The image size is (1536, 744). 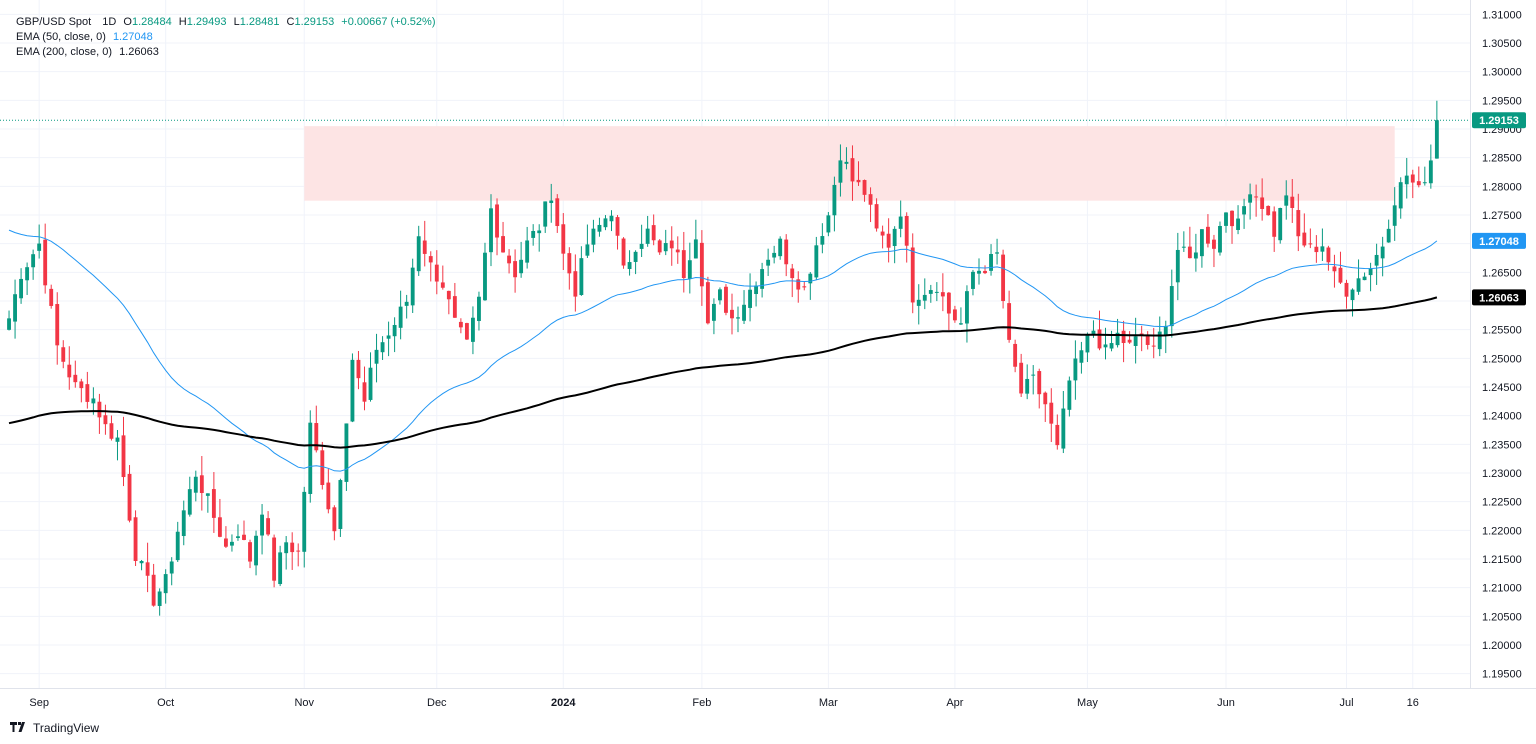 I want to click on tradingview-brand: TradingView, so click(x=54, y=727).